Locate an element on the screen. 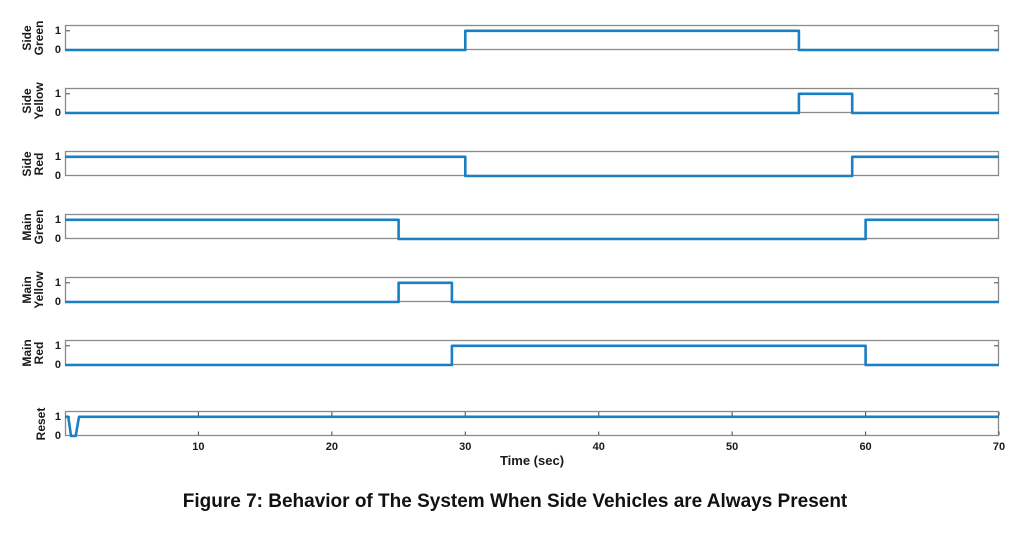  x-tick-label-70: 70 is located at coordinates (999, 447).